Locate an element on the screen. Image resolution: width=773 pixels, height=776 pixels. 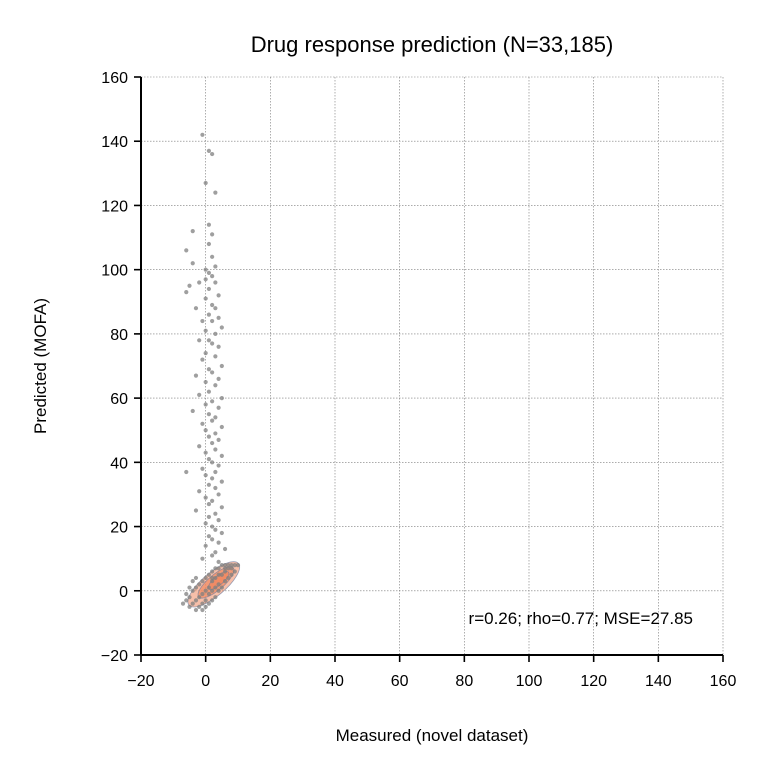
density-contours is located at coordinates (214, 584).